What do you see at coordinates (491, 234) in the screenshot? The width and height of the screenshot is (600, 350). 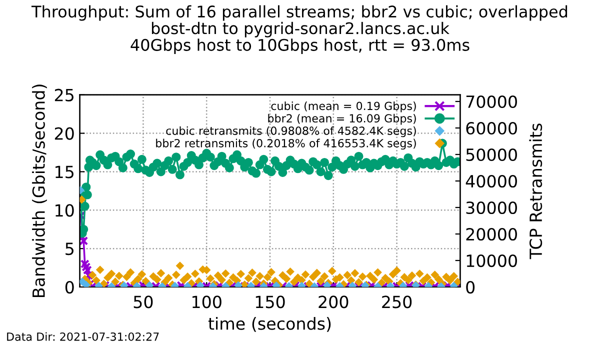 I see `y2-tick-label: 20000` at bounding box center [491, 234].